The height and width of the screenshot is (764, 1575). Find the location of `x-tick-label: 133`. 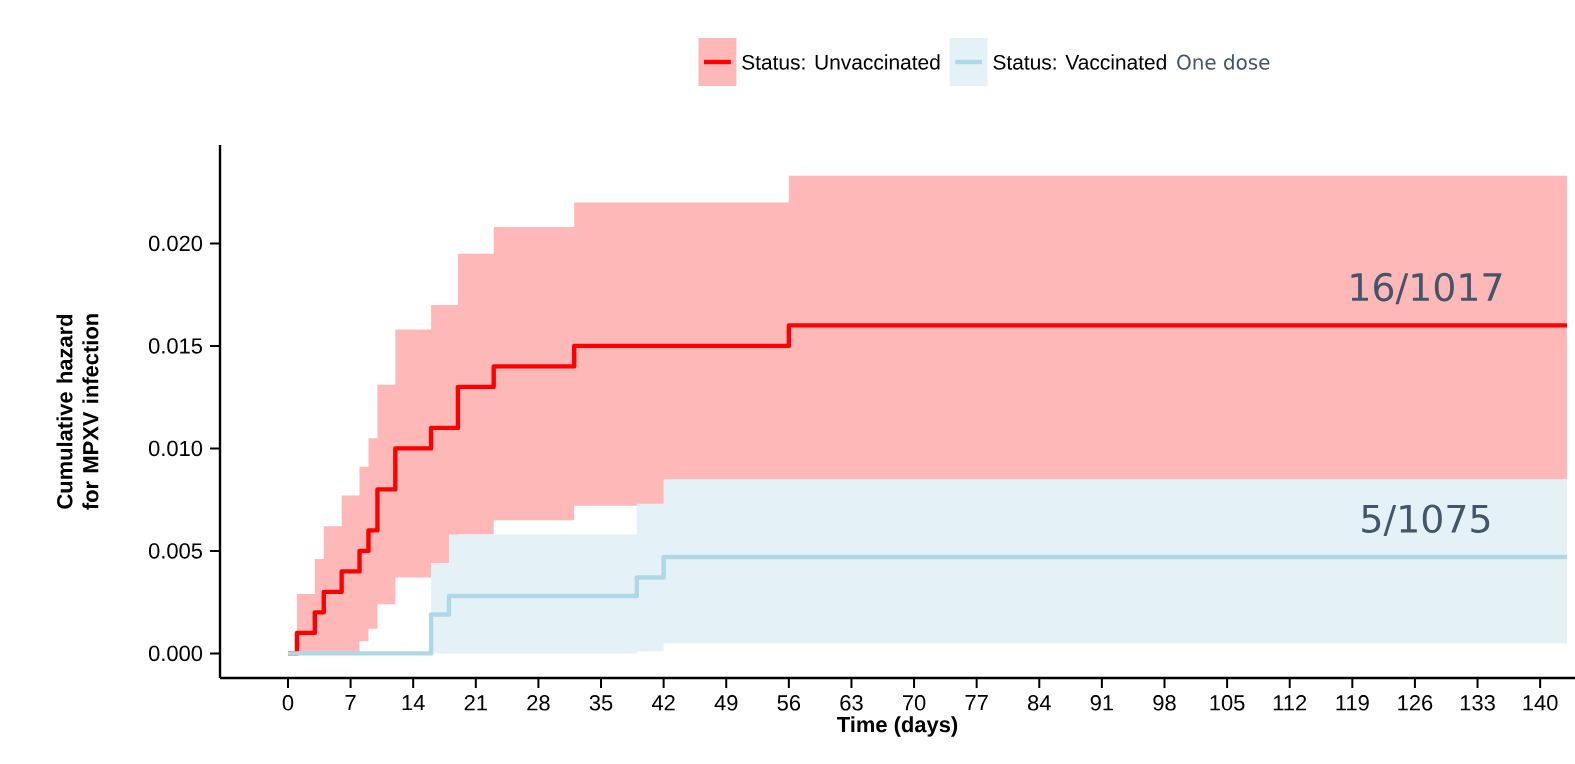

x-tick-label: 133 is located at coordinates (1477, 703).